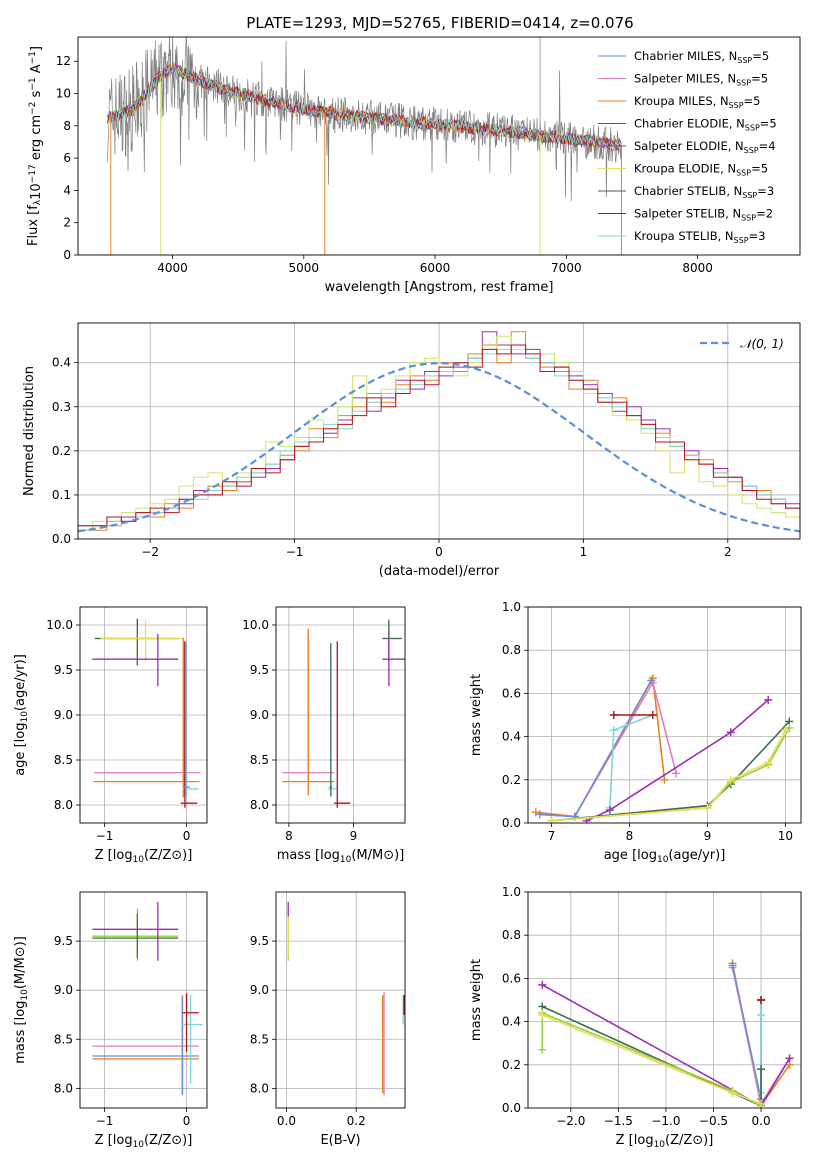 Image resolution: width=819 pixels, height=1170 pixels. I want to click on x-axis-label: E(B-V), so click(340, 1140).